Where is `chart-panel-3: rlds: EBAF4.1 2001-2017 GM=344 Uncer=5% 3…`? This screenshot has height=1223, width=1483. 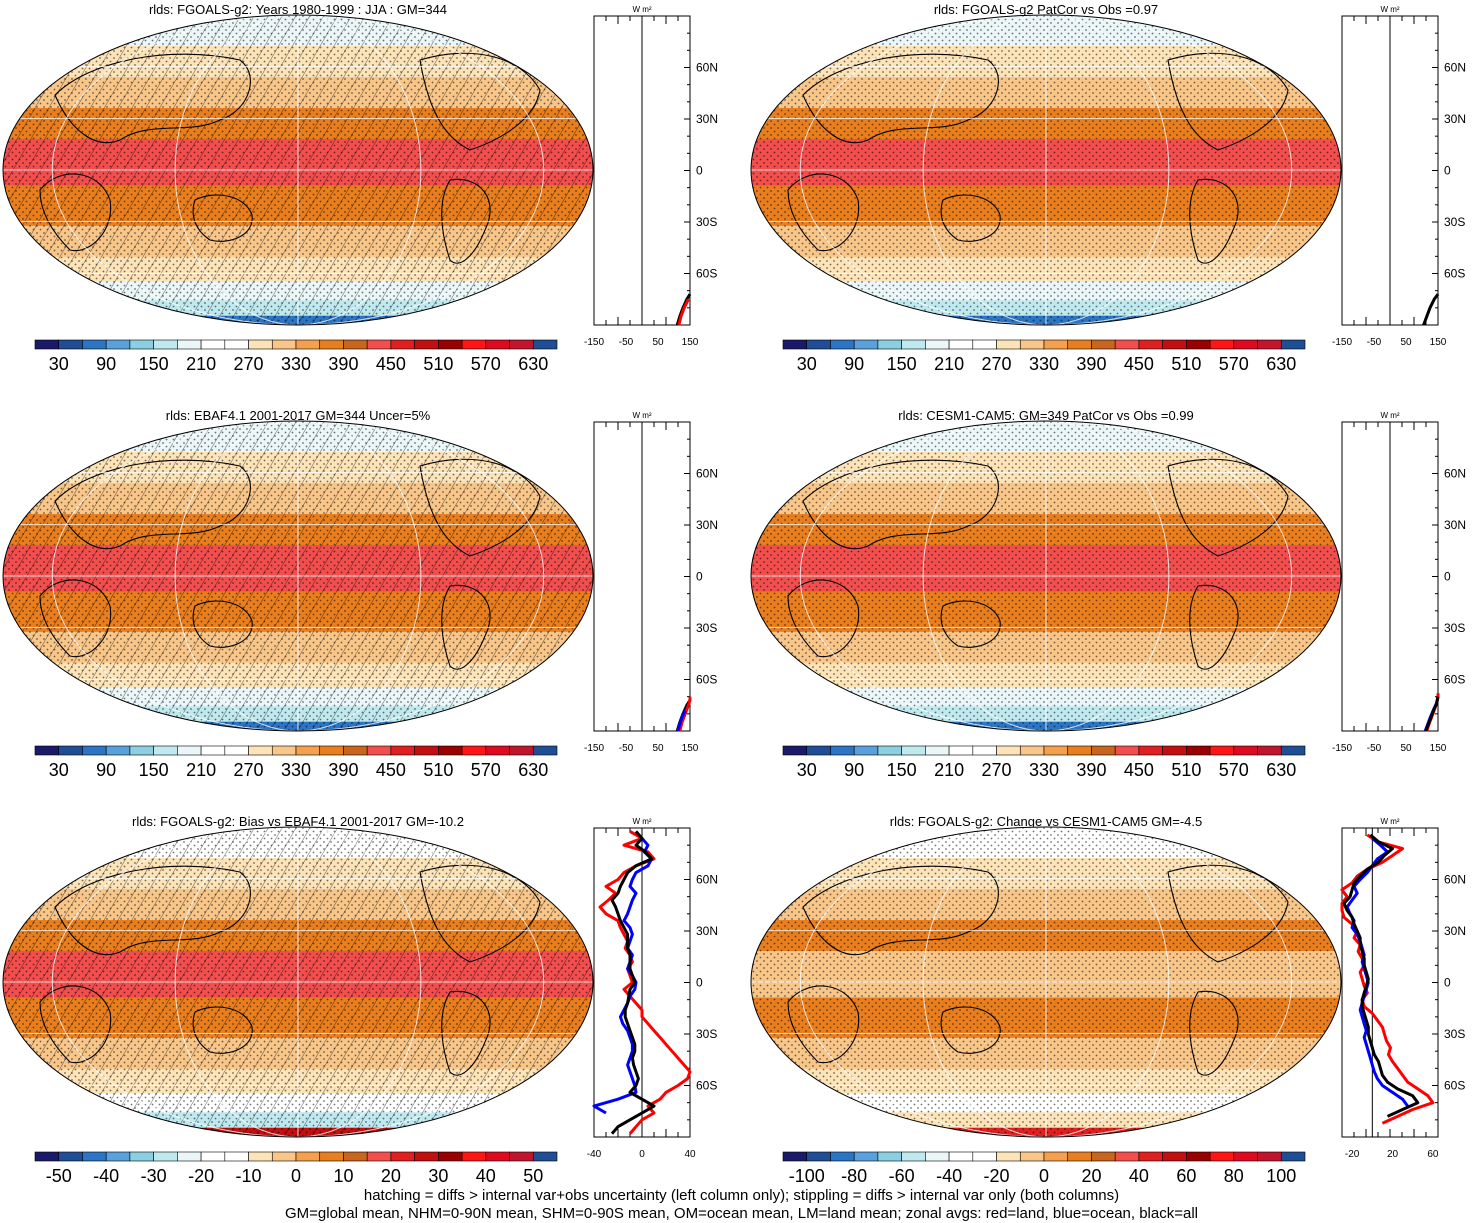
chart-panel-3: rlds: EBAF4.1 2001-2017 GM=344 Uncer=5% 3… is located at coordinates (360, 594).